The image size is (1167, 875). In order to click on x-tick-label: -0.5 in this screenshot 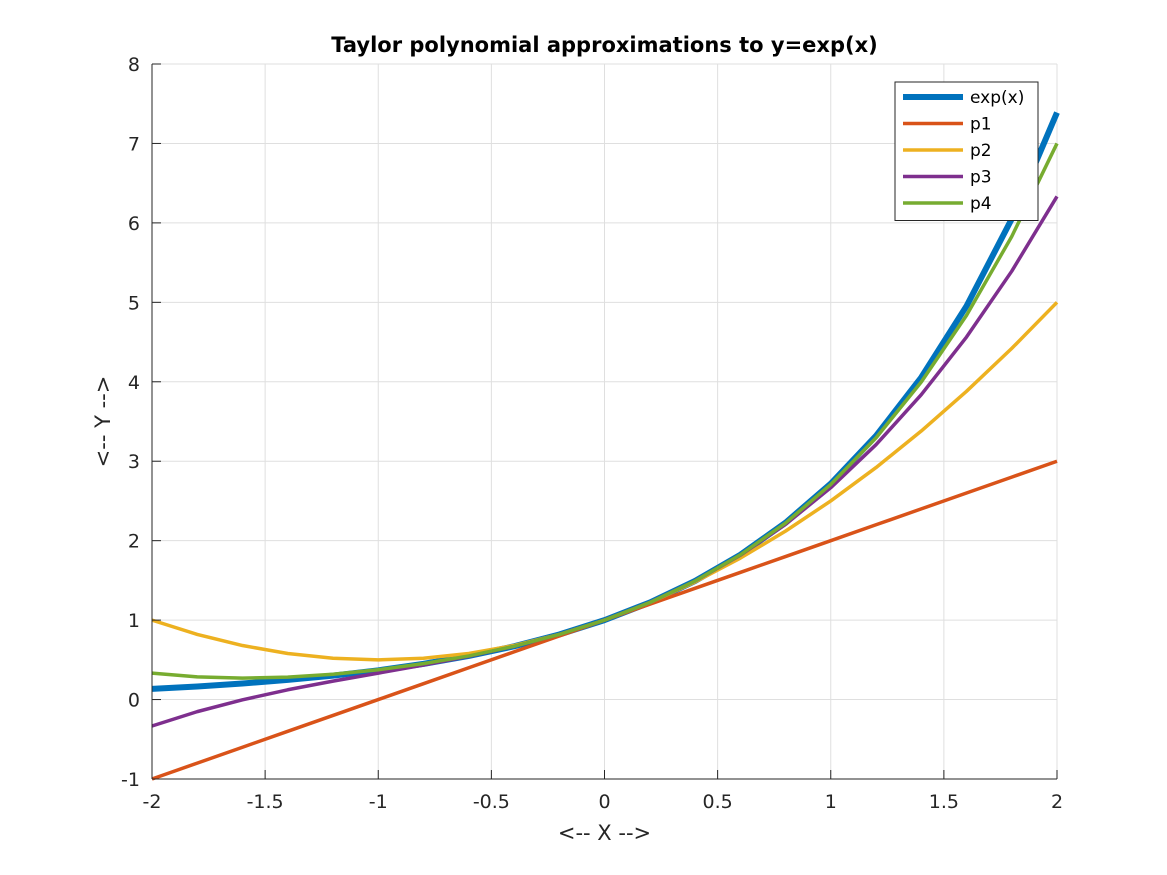, I will do `click(491, 802)`.